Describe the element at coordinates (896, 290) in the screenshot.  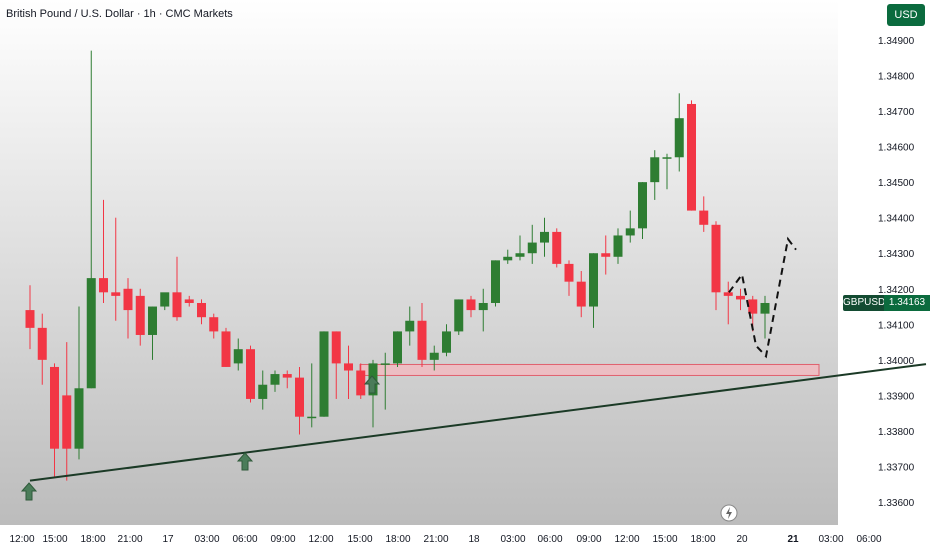
I see `price-tick-label: 1.34200` at that location.